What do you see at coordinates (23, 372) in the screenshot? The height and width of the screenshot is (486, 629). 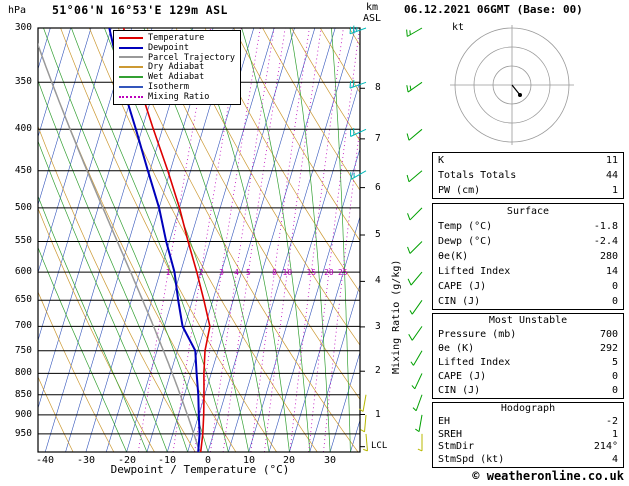 I see `pressure-tick-label: 800` at bounding box center [23, 372].